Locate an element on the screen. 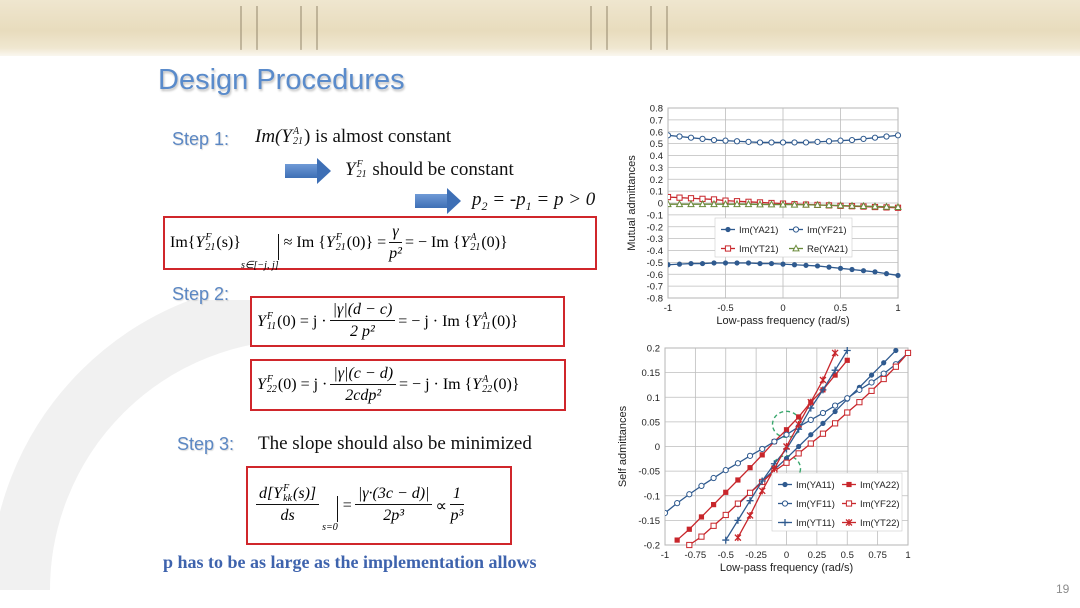  subscript: kk is located at coordinates (288, 498).